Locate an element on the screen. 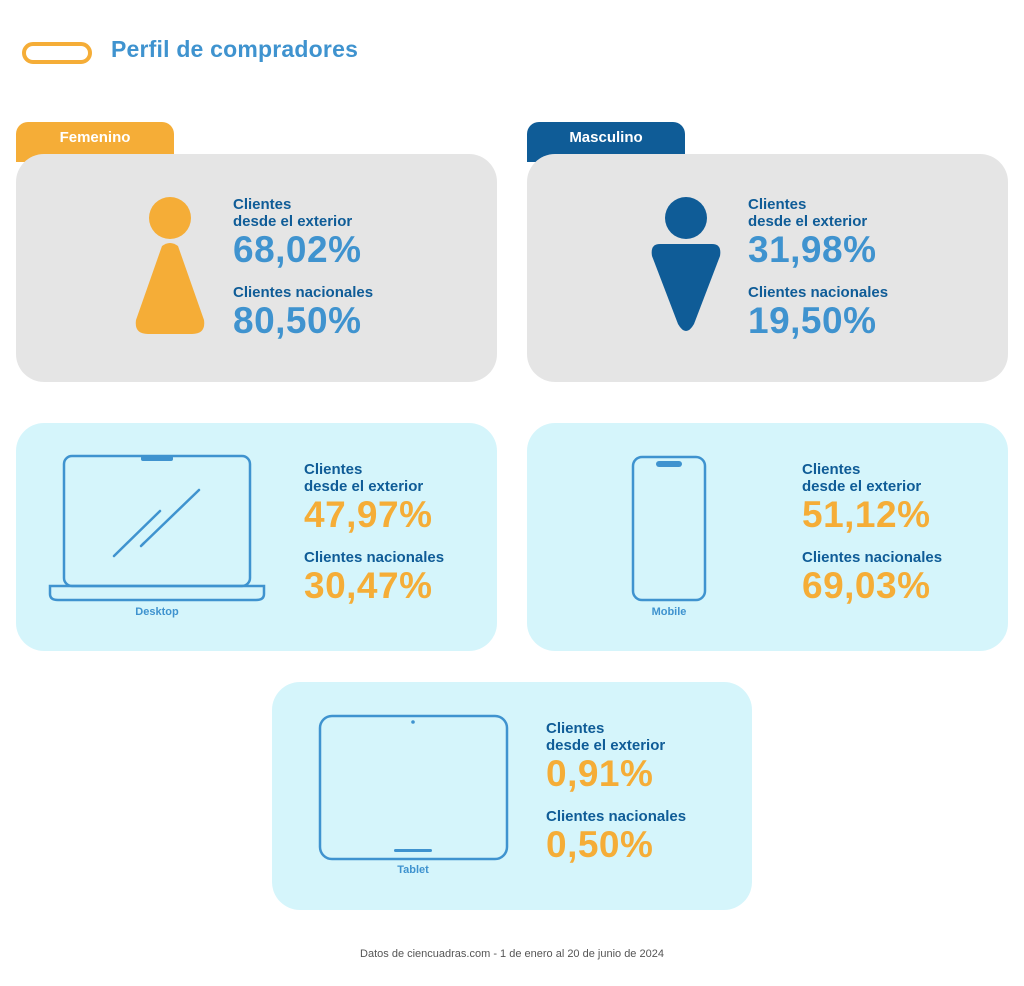  tablet-exterior-label-2: desde el exterior is located at coordinates (606, 745).